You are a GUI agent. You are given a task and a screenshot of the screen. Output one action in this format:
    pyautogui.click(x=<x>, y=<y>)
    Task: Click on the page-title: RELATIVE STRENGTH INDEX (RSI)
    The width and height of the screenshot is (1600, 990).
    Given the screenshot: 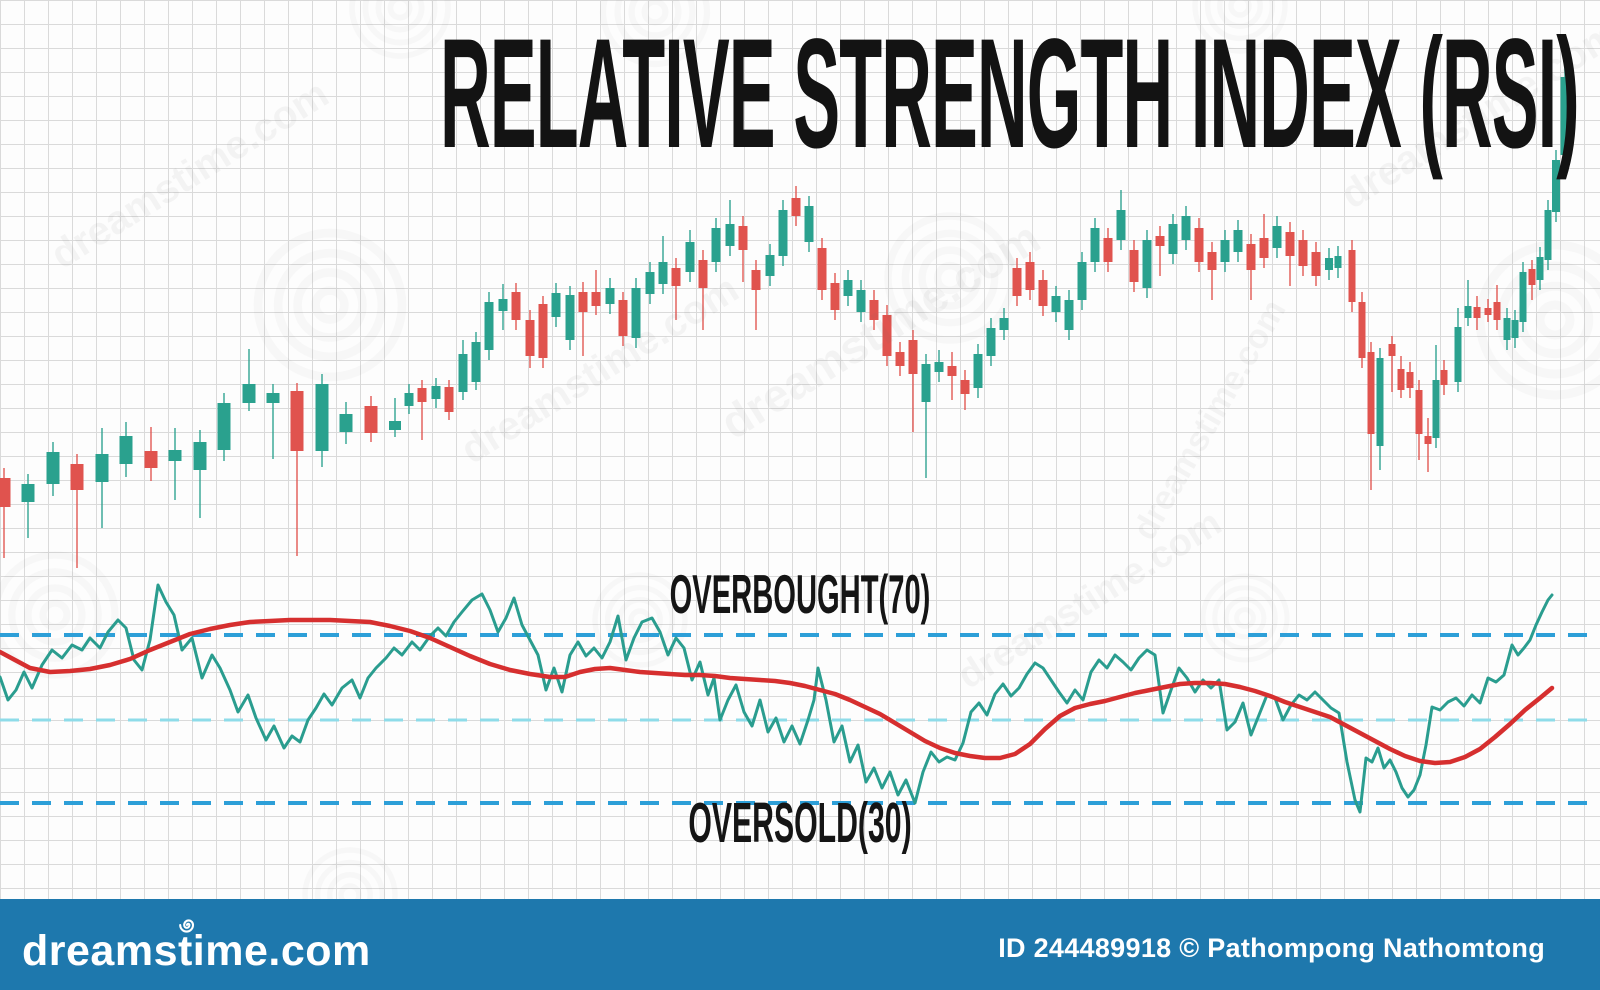 What is the action you would take?
    pyautogui.click(x=1010, y=94)
    